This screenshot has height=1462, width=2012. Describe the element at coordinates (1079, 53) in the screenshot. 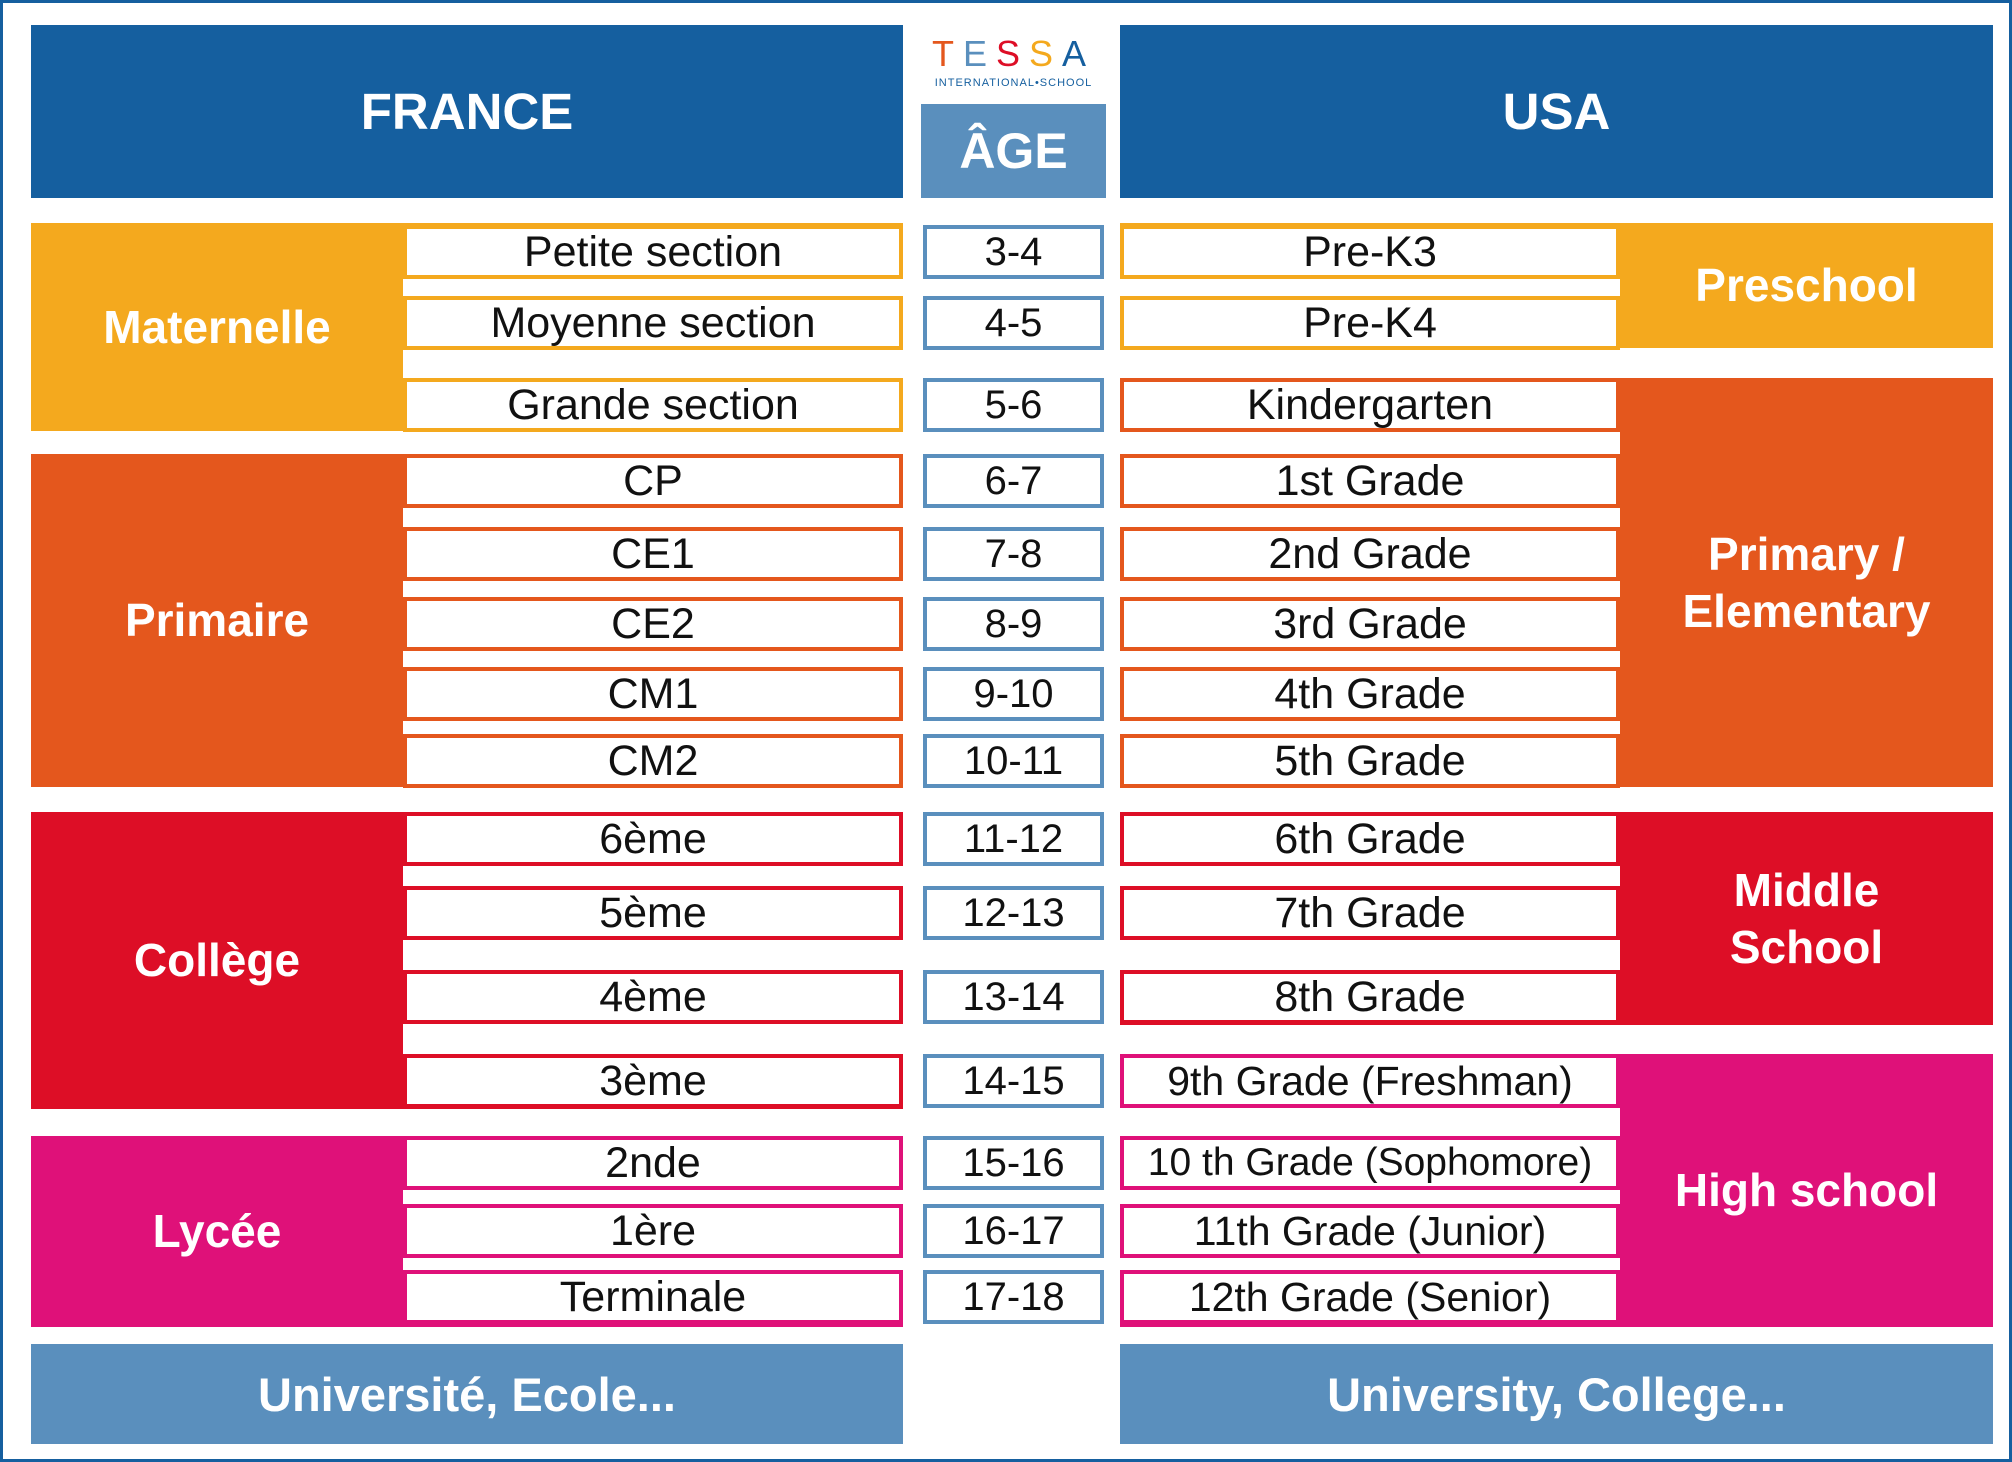

I see `logo-letter: A` at that location.